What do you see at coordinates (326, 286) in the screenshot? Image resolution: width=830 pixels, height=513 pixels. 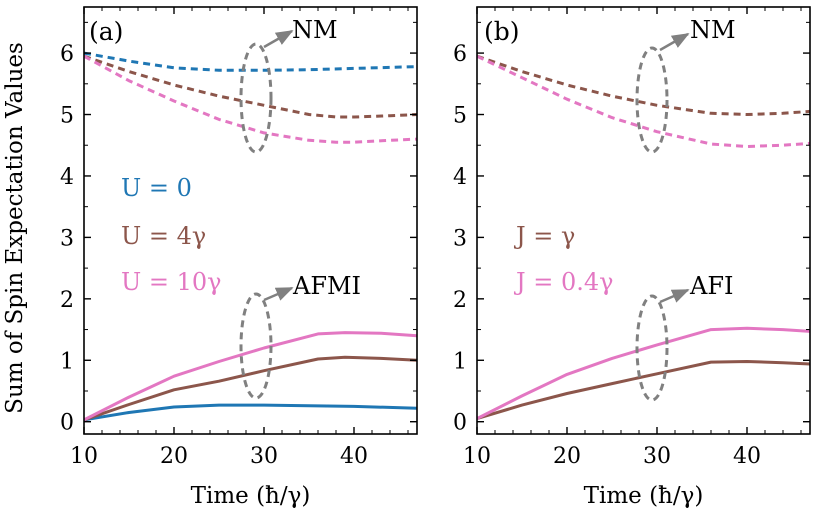 I see `afmi-annotation-a: AFMI` at bounding box center [326, 286].